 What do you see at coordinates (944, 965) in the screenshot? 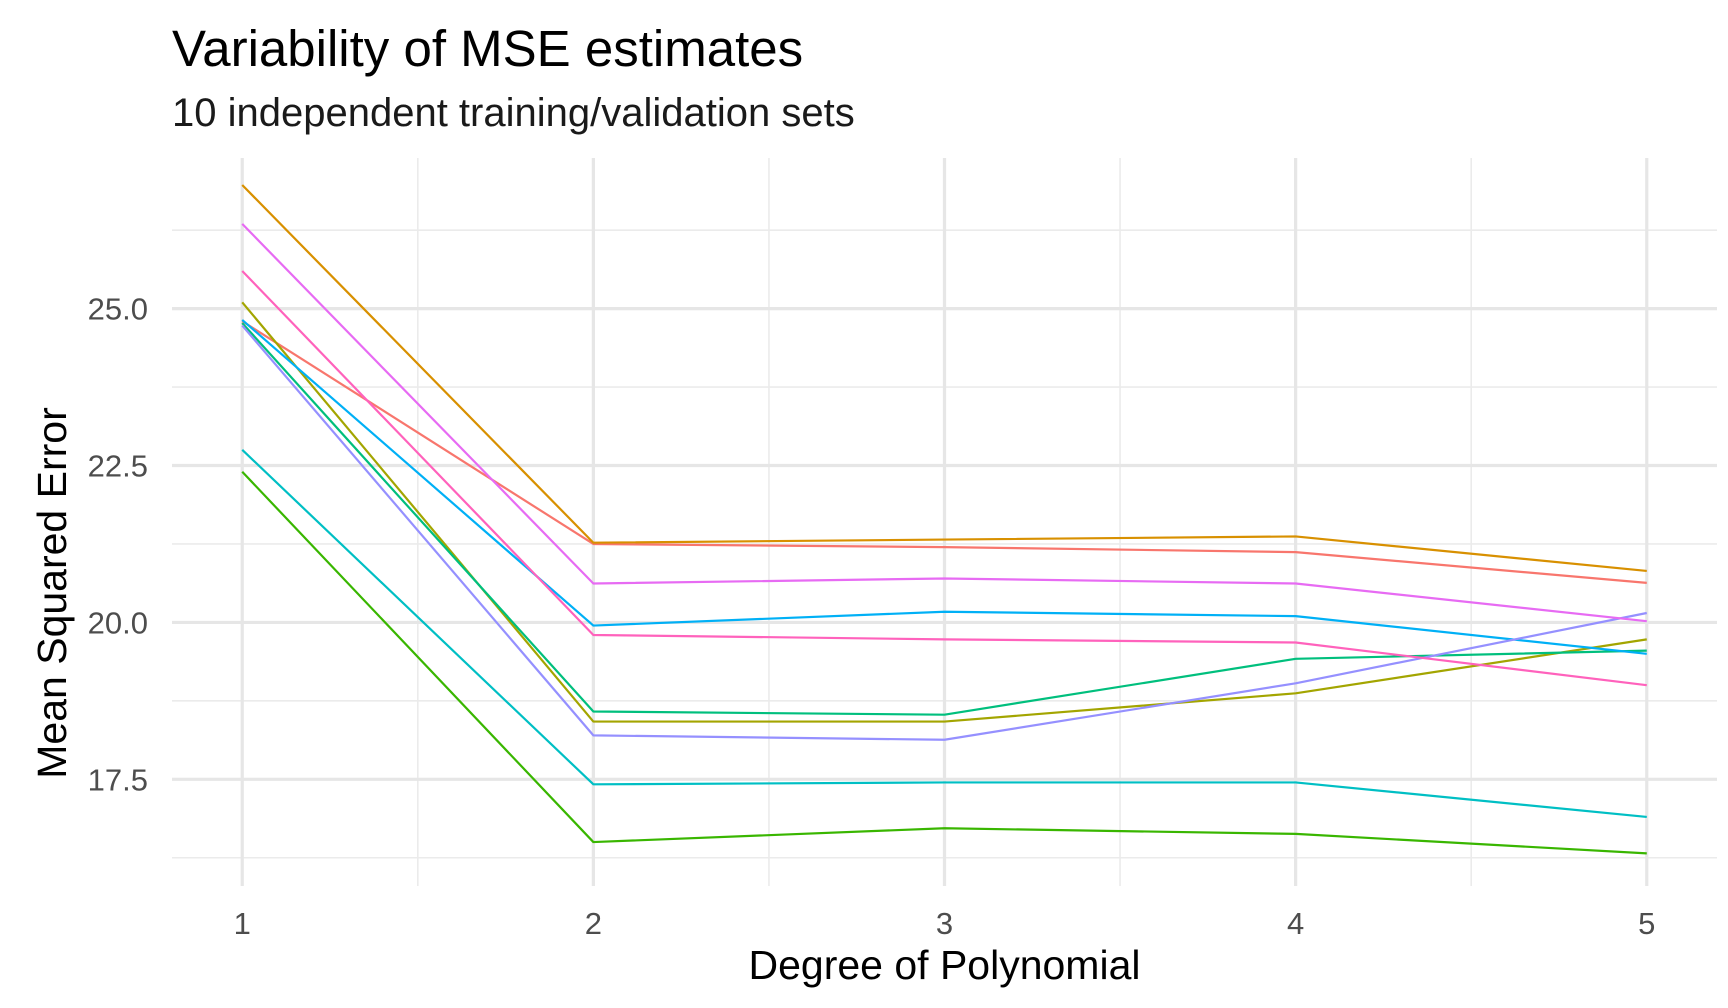
I see `x-axis-label: Degree of Polynomial` at bounding box center [944, 965].